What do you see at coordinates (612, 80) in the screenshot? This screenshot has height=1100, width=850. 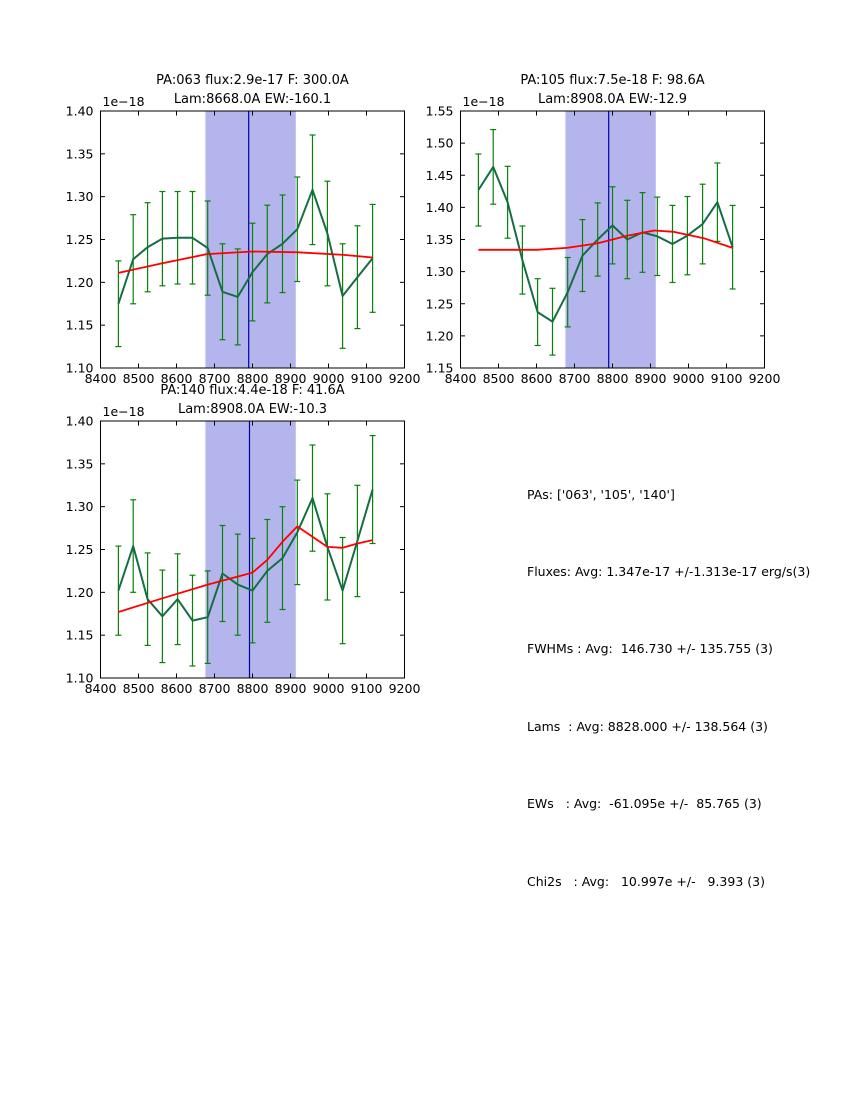 I see `plot-title-line1: PA:105 flux:7.5e-18 F: 98.6A` at bounding box center [612, 80].